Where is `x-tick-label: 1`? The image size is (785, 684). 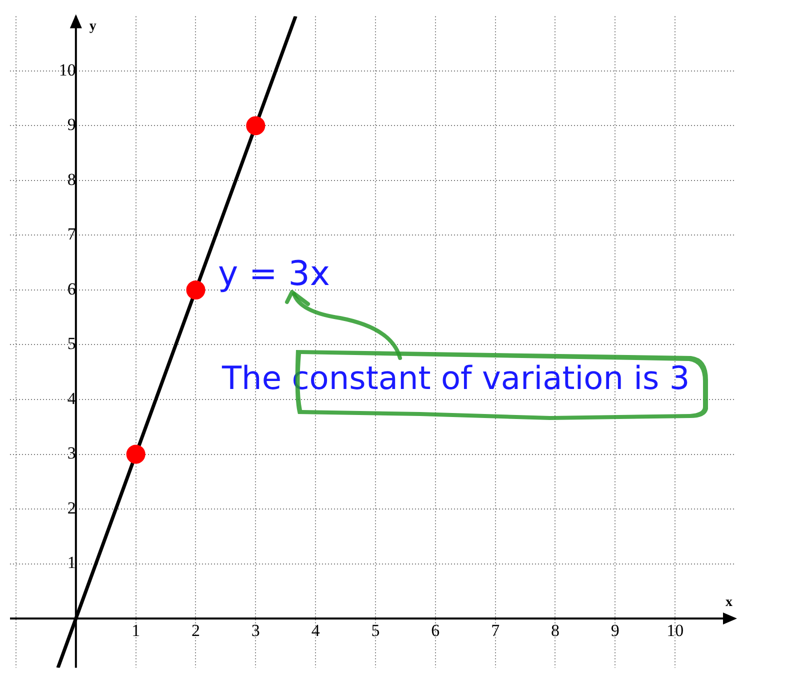 x-tick-label: 1 is located at coordinates (136, 630).